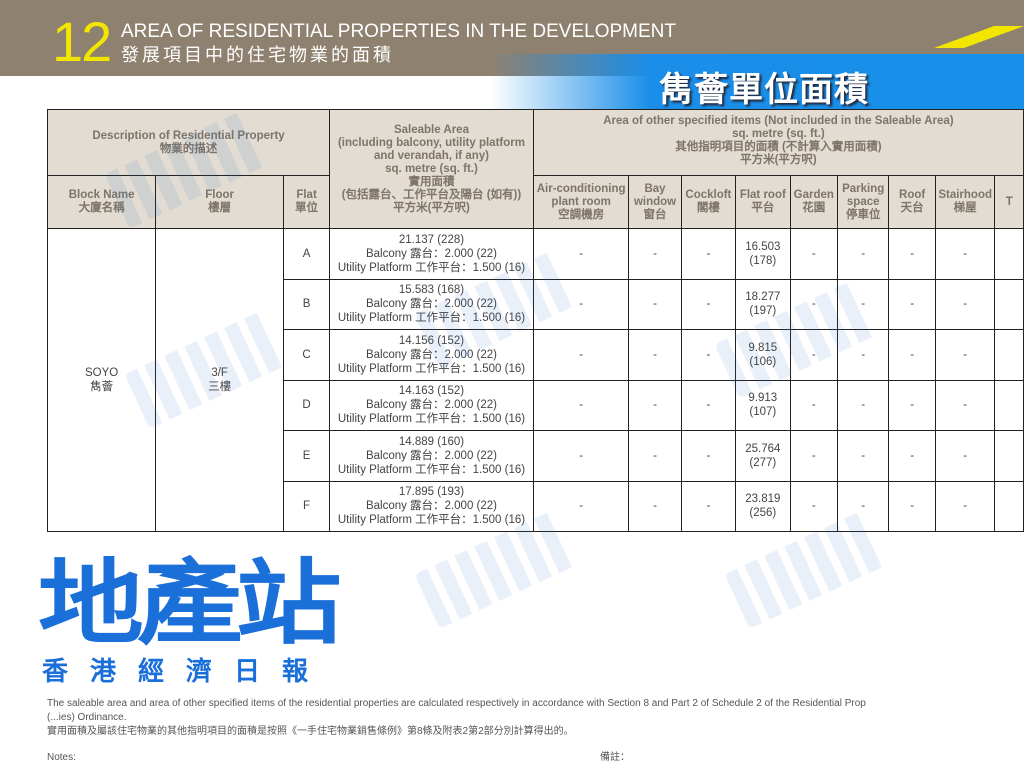 The width and height of the screenshot is (1024, 768). Describe the element at coordinates (763, 254) in the screenshot. I see `flat-roof-cell: 16.503 (178)` at that location.